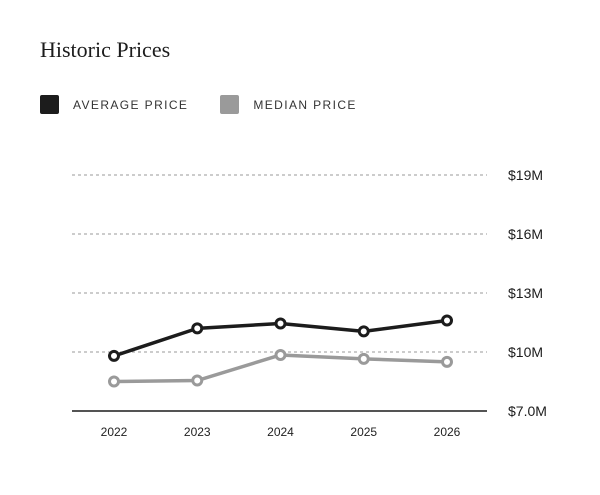 Image resolution: width=600 pixels, height=495 pixels. I want to click on legend-item-average: AVERAGE PRICE, so click(114, 104).